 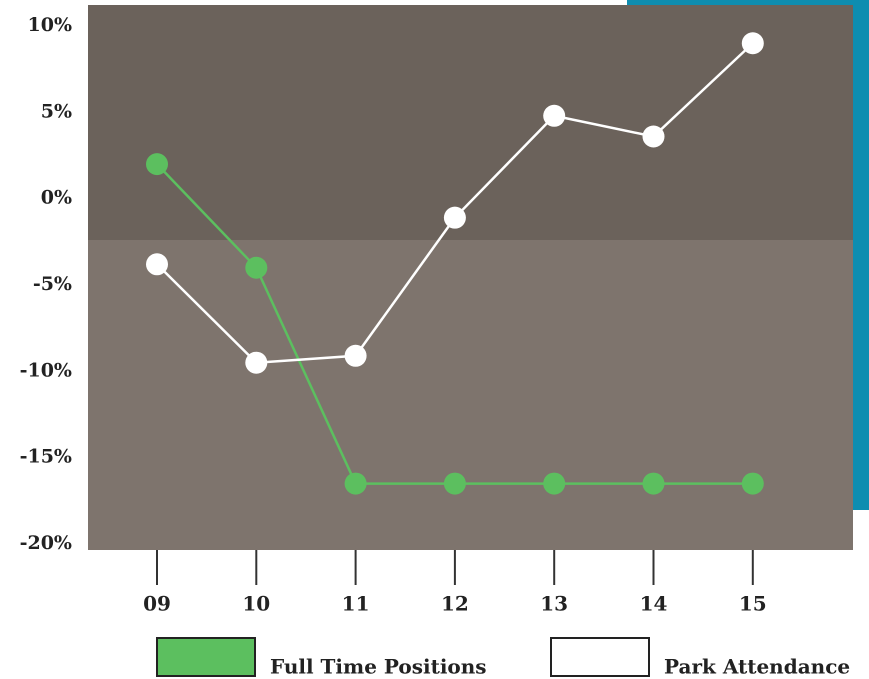 I want to click on y-tick-label: -10%, so click(x=46, y=370).